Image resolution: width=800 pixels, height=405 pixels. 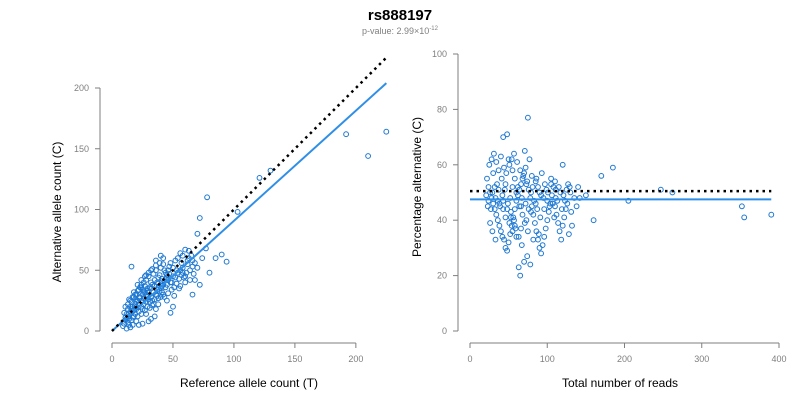 What do you see at coordinates (547, 359) in the screenshot?
I see `right-x-tick-label: 100` at bounding box center [547, 359].